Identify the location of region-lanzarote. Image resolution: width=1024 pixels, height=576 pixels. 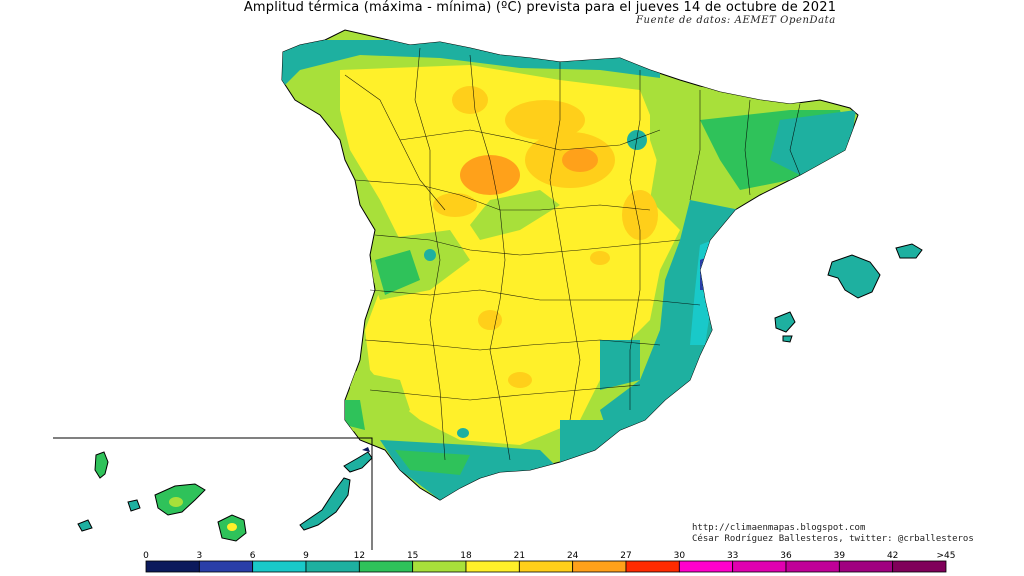
(358, 460).